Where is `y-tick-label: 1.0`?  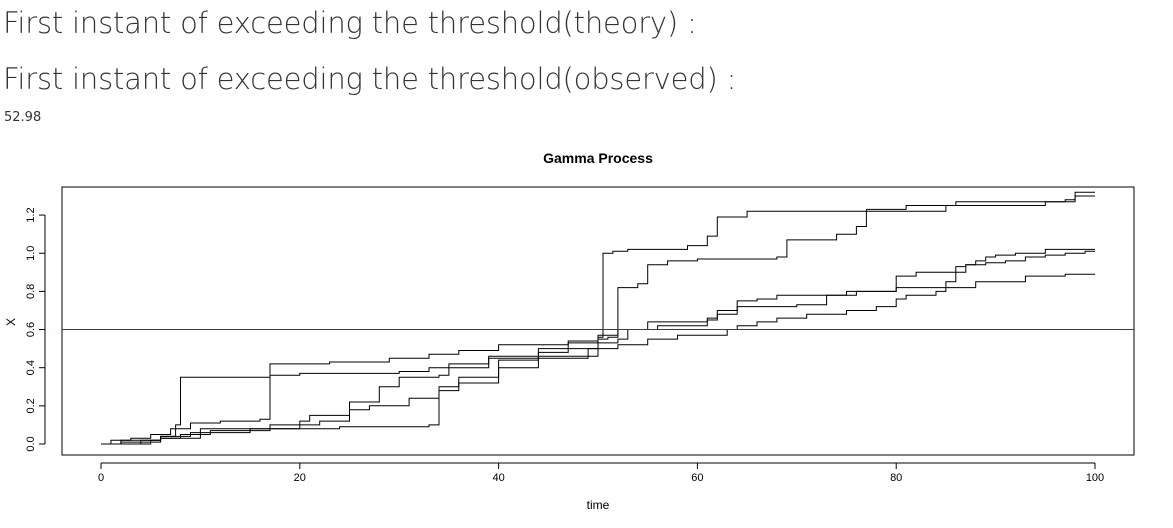
y-tick-label: 1.0 is located at coordinates (31, 253).